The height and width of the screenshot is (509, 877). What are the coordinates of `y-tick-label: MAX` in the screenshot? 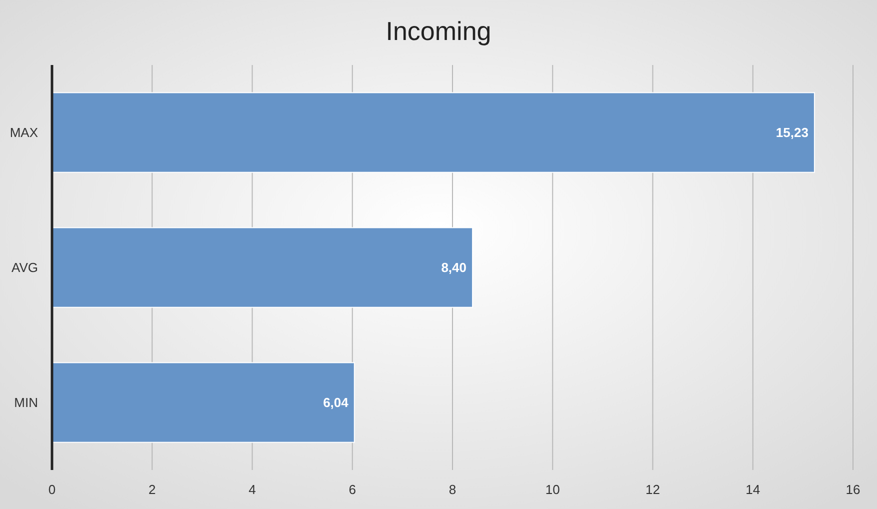 It's located at (24, 132).